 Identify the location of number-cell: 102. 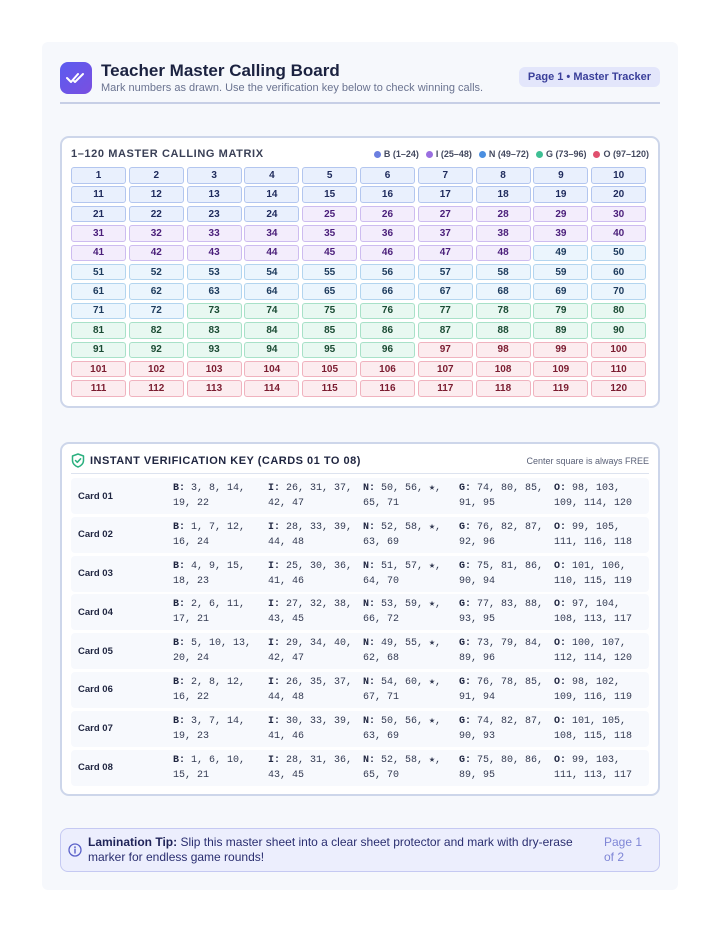
(156, 369).